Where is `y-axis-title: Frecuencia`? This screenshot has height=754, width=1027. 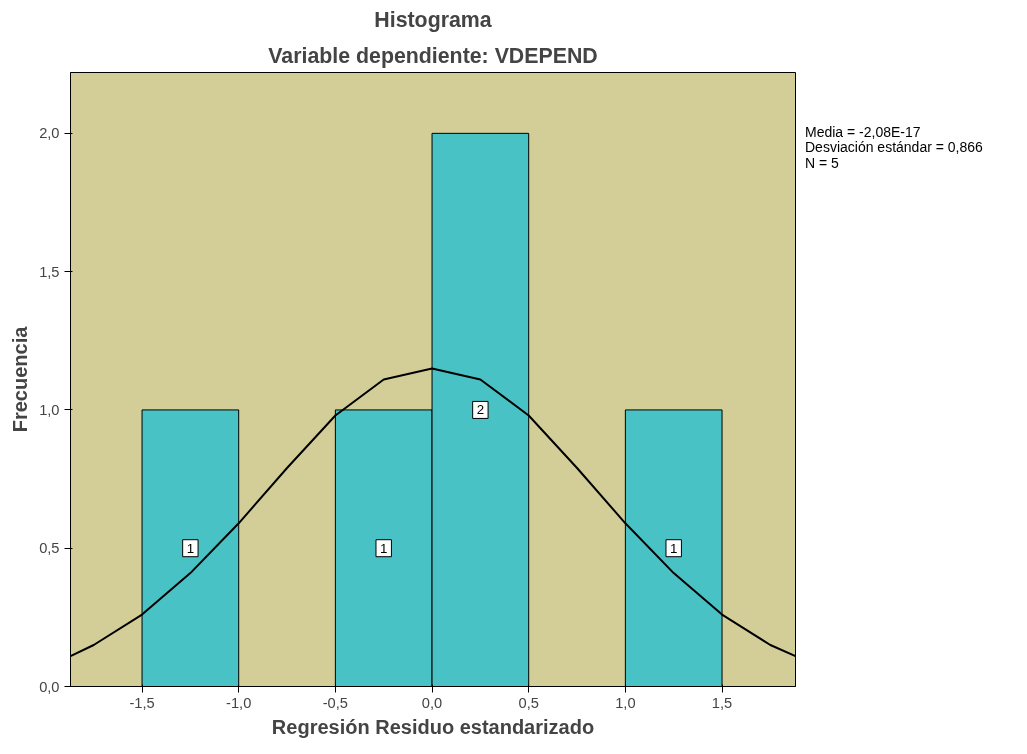 y-axis-title: Frecuencia is located at coordinates (20, 379).